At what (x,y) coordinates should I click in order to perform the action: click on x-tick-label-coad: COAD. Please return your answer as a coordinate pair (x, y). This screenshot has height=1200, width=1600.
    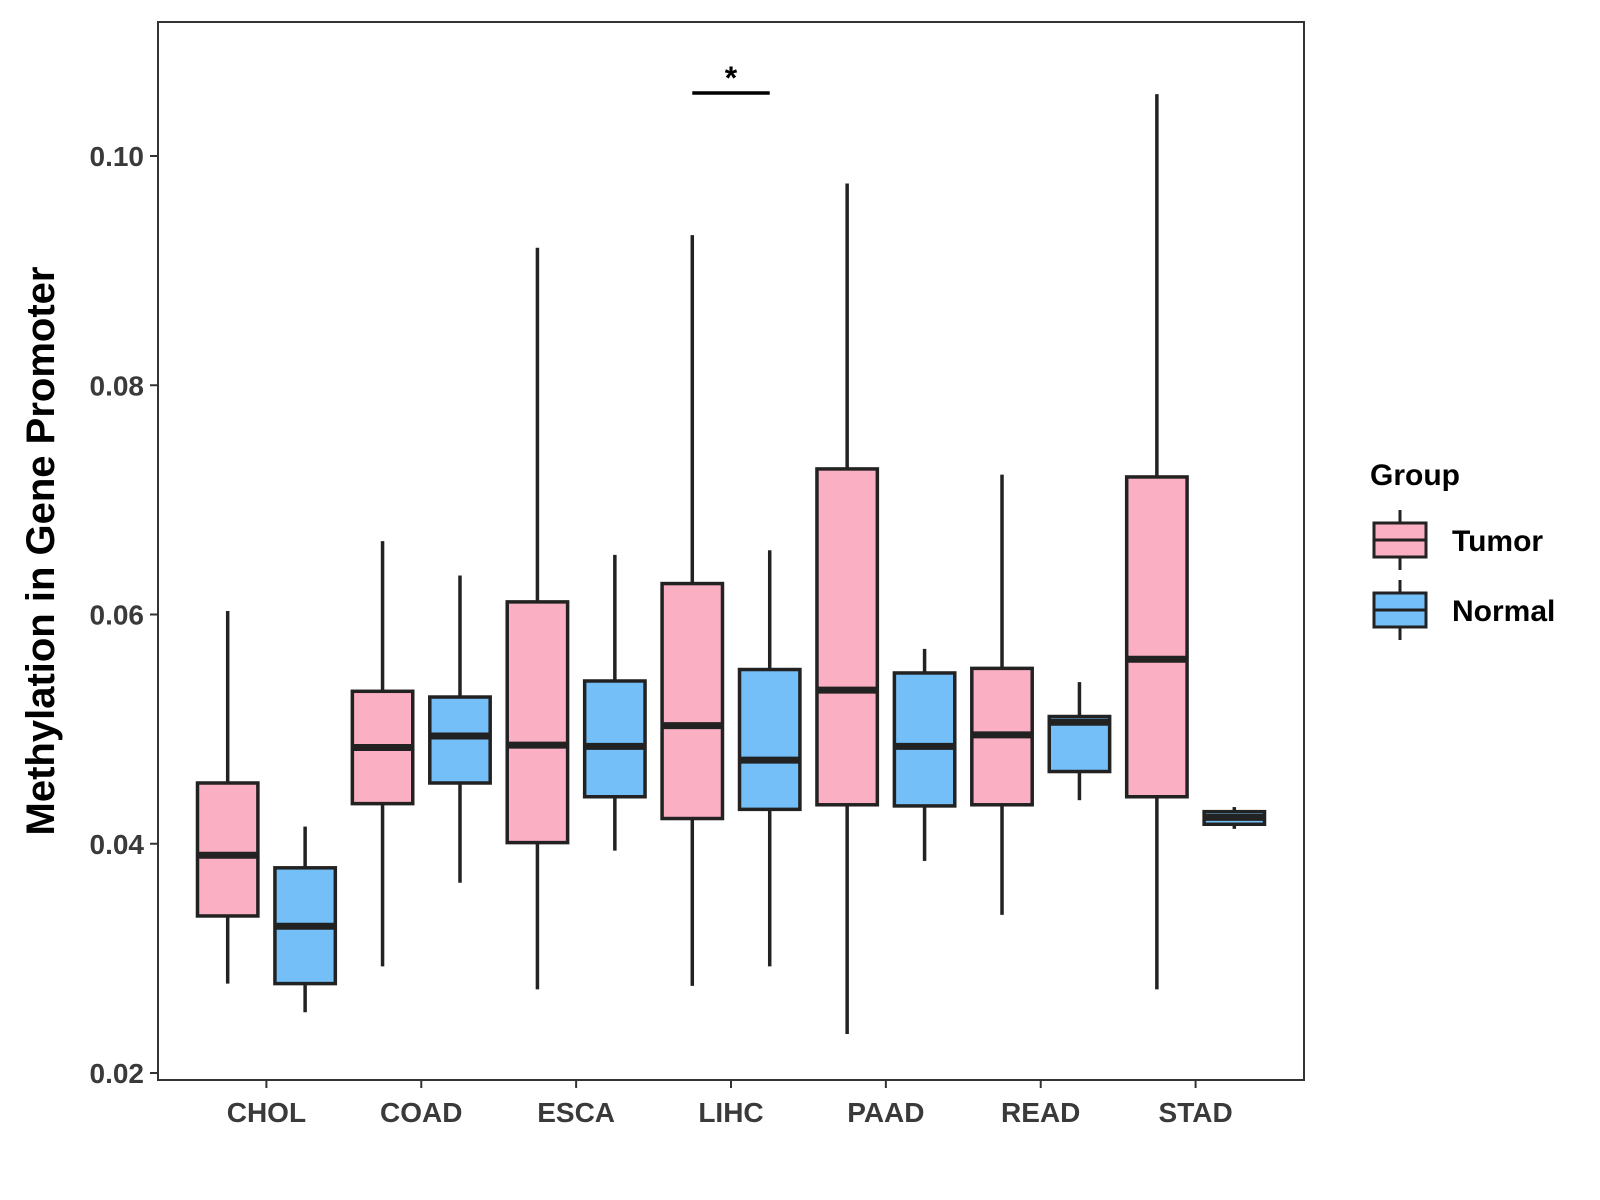
    Looking at the image, I should click on (421, 1112).